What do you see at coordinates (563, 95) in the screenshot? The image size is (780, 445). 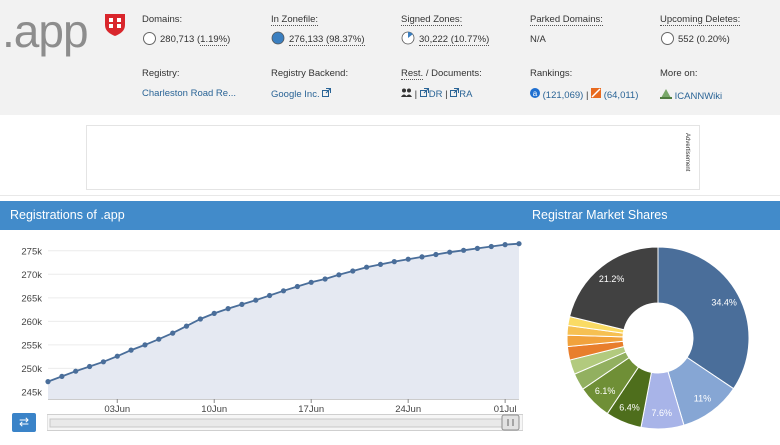 I see `alexa-rank-link: (121,069)` at bounding box center [563, 95].